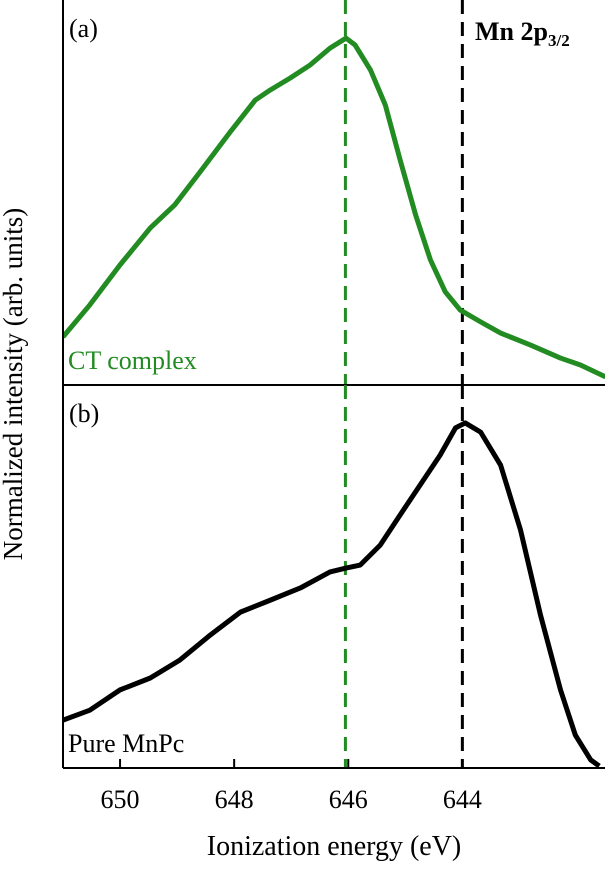  What do you see at coordinates (83, 28) in the screenshot?
I see `panel-label: (a)` at bounding box center [83, 28].